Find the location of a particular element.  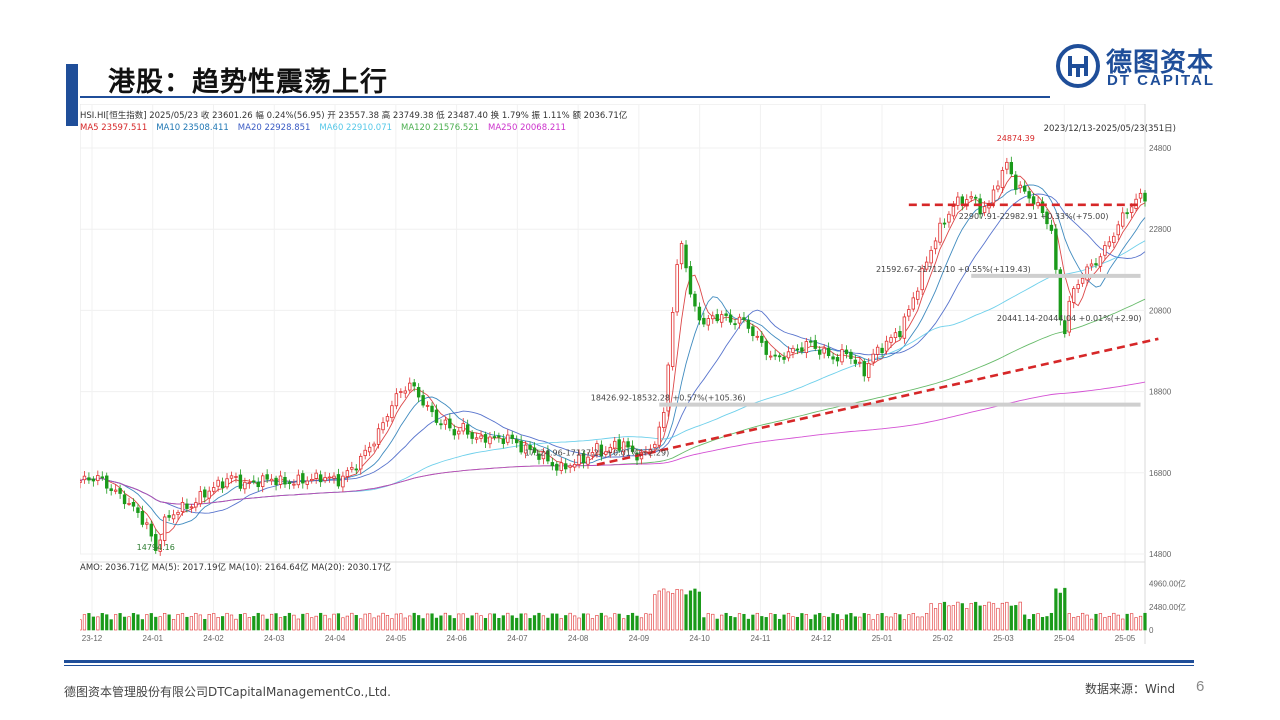

annotation-label: 22907.91-22982.91 +0.33%(+75.00) is located at coordinates (1034, 216).